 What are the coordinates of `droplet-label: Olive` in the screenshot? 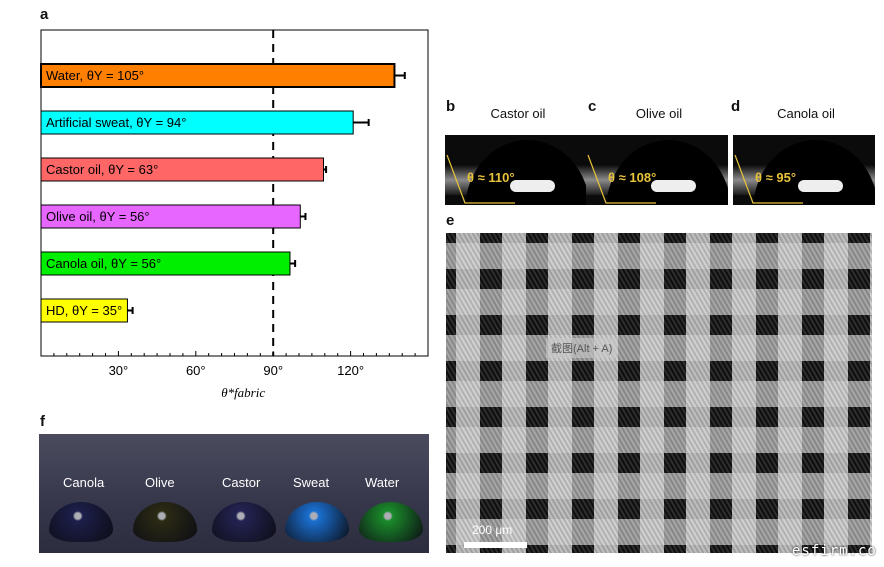 It's located at (160, 482).